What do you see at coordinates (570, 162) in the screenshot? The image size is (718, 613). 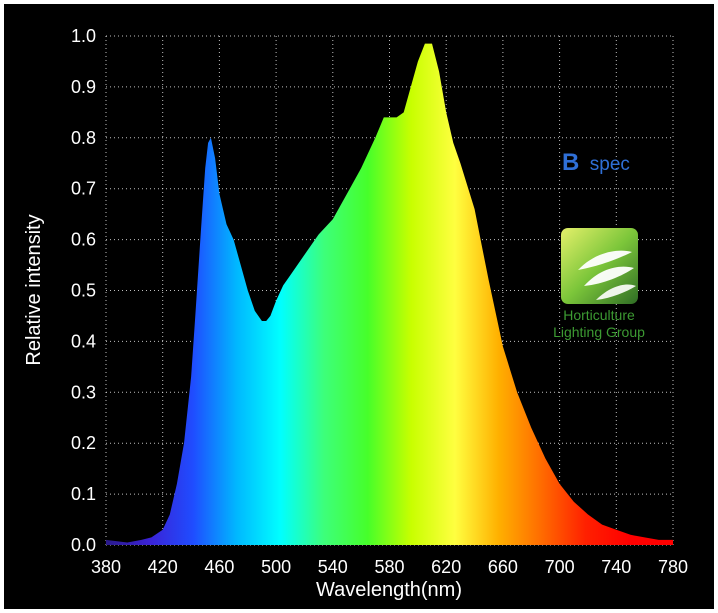 I see `bspec-letter: B` at bounding box center [570, 162].